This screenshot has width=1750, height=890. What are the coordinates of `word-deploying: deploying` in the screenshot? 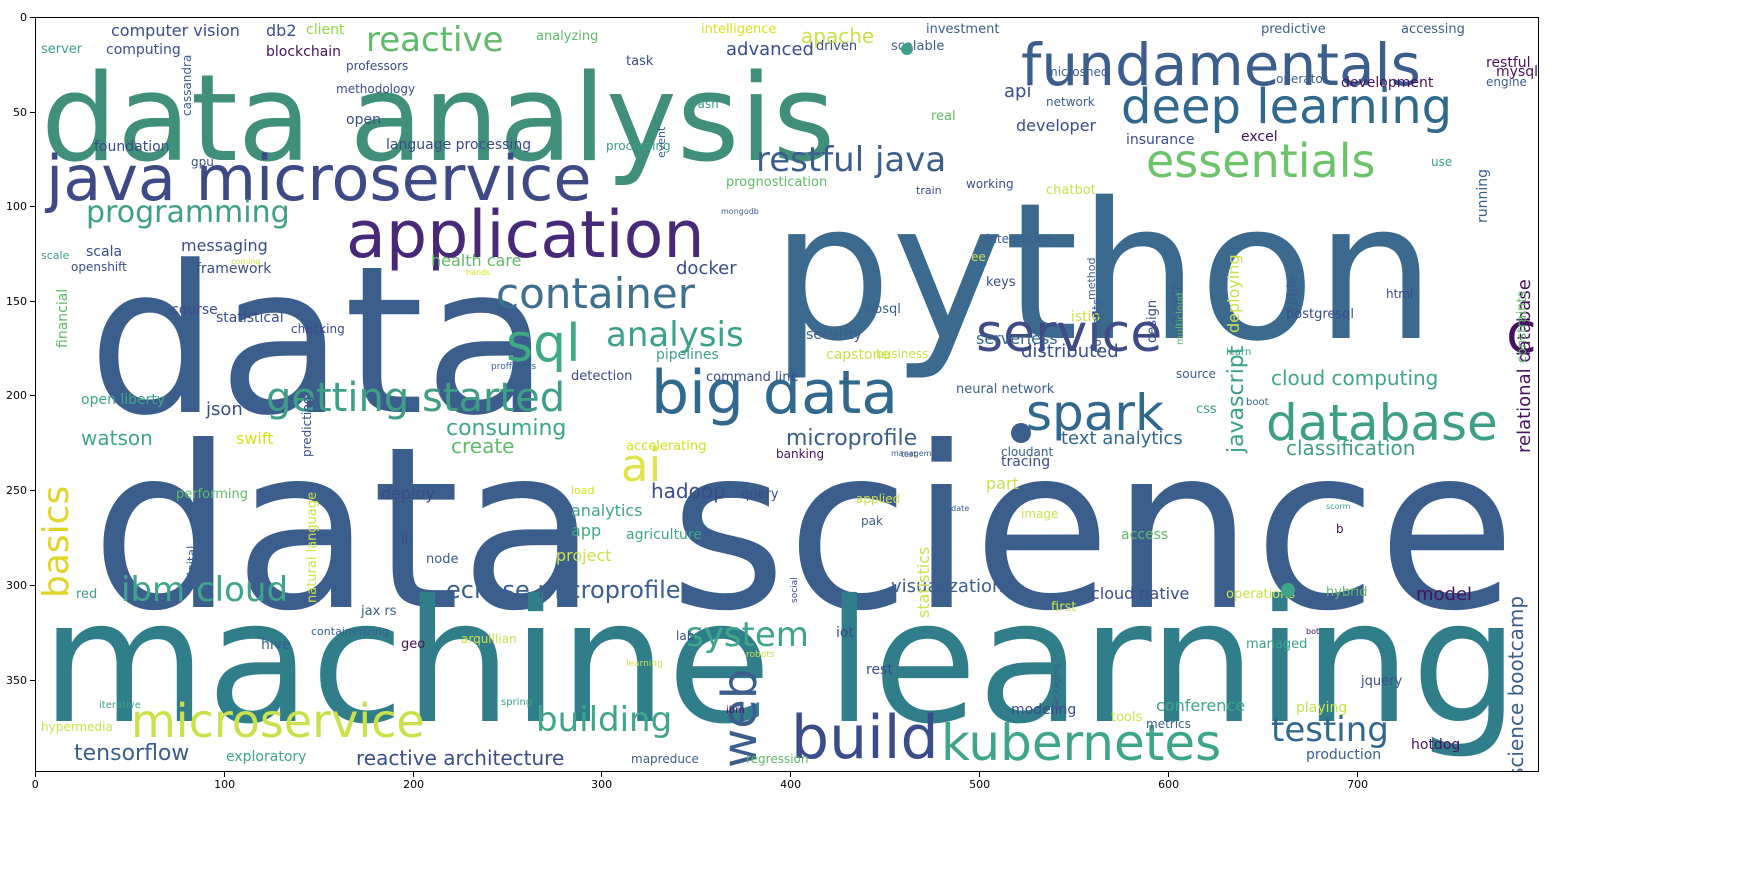 It's located at (1233, 293).